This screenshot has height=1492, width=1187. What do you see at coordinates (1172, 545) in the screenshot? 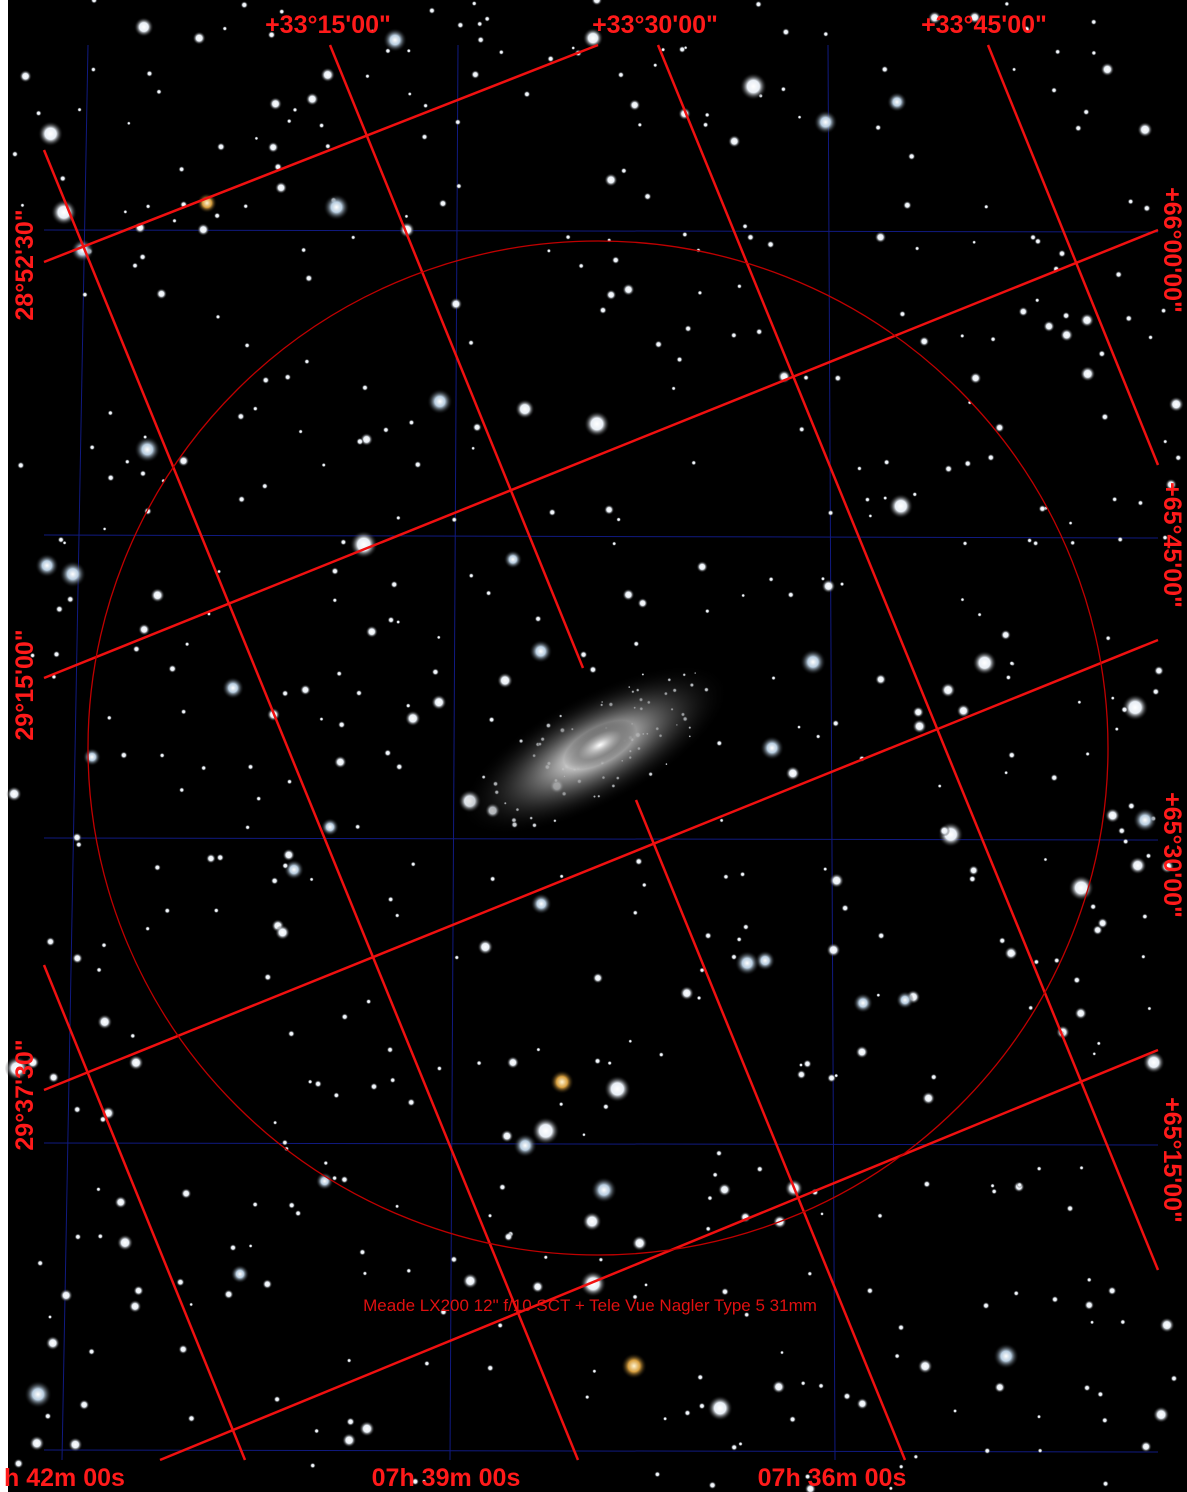
I see `right-label: +65°45'00"` at bounding box center [1172, 545].